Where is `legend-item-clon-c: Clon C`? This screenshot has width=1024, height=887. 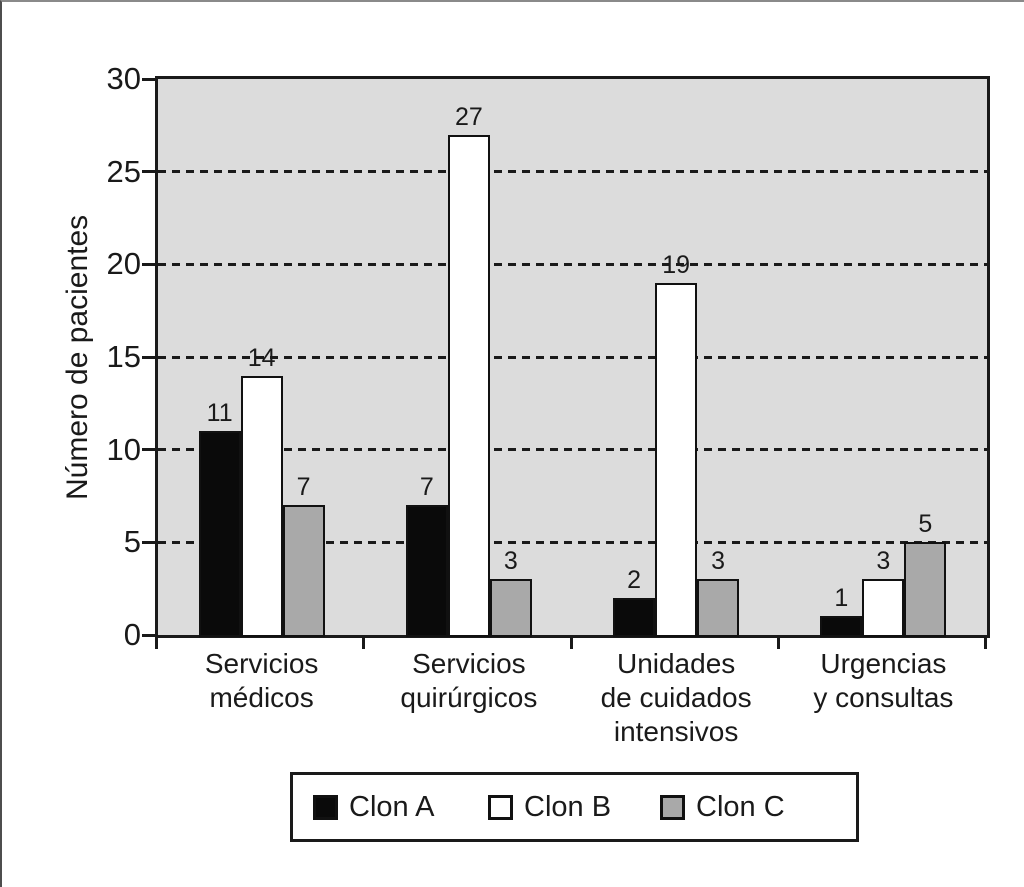 legend-item-clon-c: Clon C is located at coordinates (722, 807).